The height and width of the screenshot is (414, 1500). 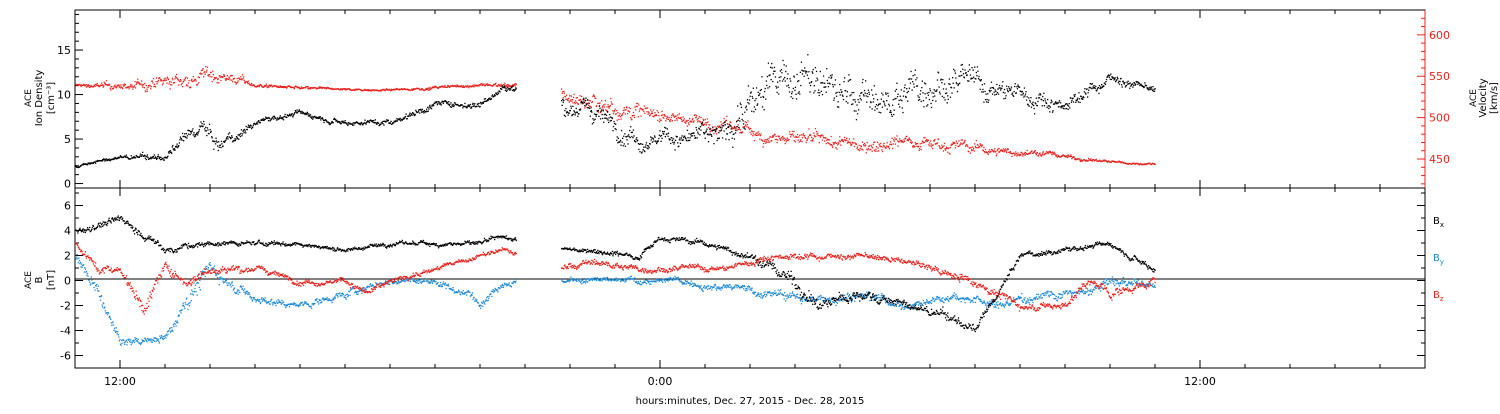 What do you see at coordinates (120, 381) in the screenshot?
I see `x-tick-label: 12:00` at bounding box center [120, 381].